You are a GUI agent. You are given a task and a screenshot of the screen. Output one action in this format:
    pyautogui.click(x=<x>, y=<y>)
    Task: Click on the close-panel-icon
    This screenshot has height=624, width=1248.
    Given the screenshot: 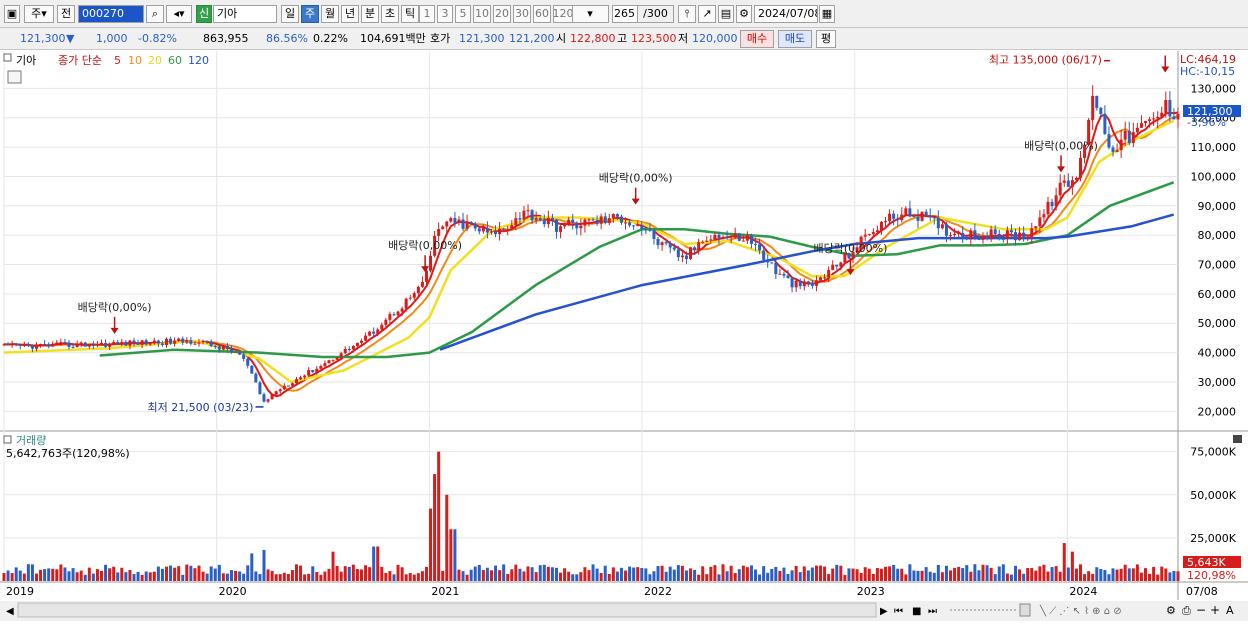 What is the action you would take?
    pyautogui.click(x=1237, y=439)
    